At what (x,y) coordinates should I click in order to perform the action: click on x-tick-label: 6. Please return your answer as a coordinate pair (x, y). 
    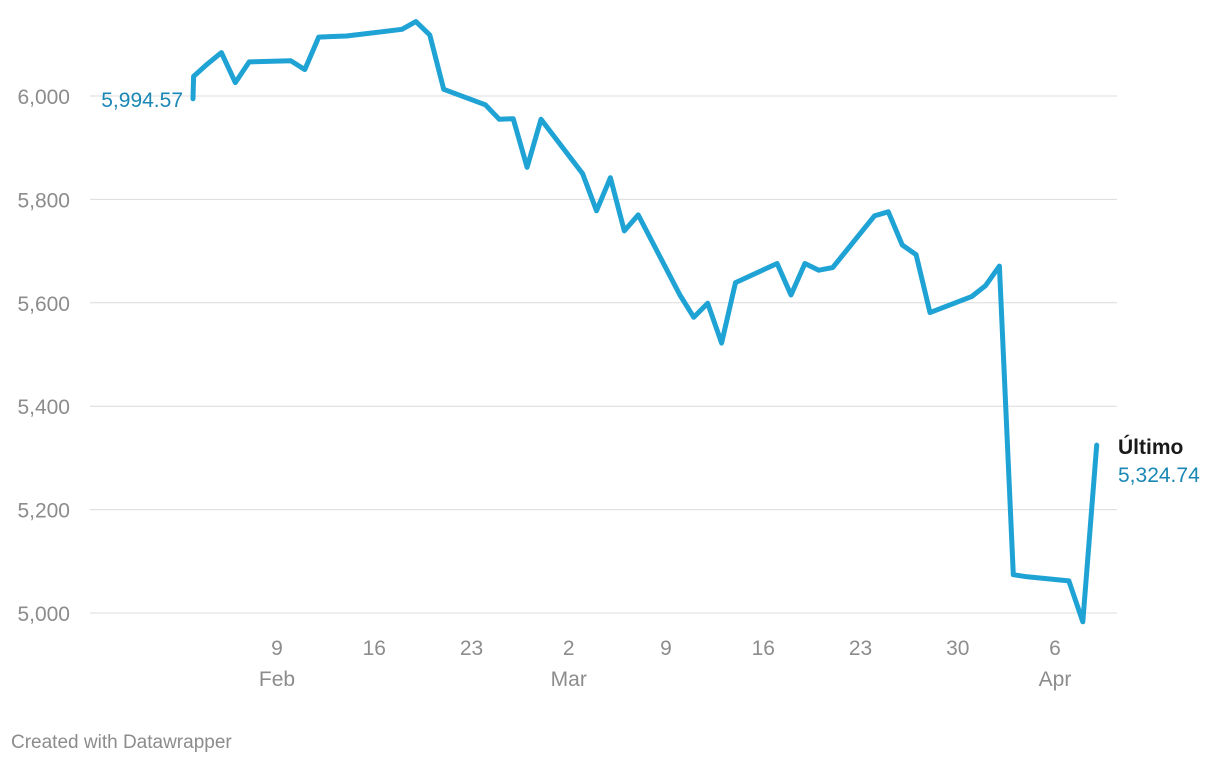
    Looking at the image, I should click on (1055, 648).